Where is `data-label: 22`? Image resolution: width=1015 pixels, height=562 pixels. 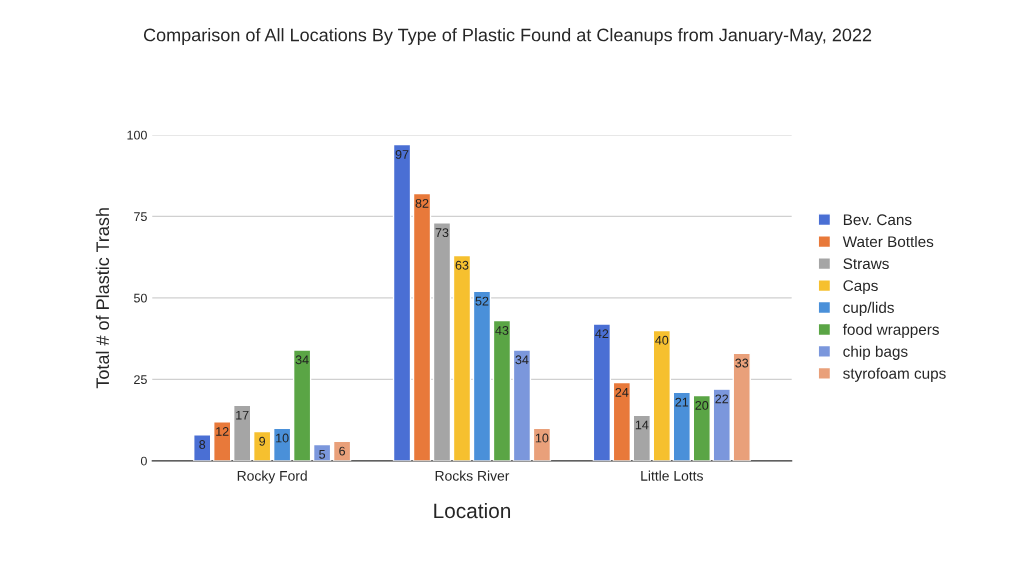 data-label: 22 is located at coordinates (722, 399).